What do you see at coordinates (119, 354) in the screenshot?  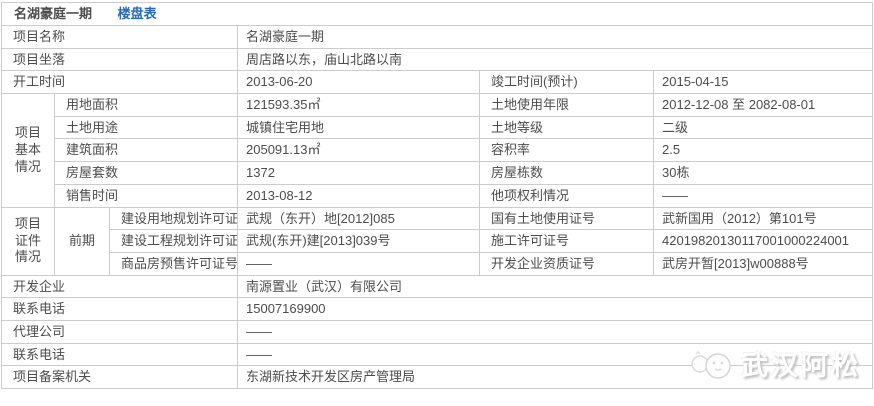 I see `agency-phone-label: 联系电话` at bounding box center [119, 354].